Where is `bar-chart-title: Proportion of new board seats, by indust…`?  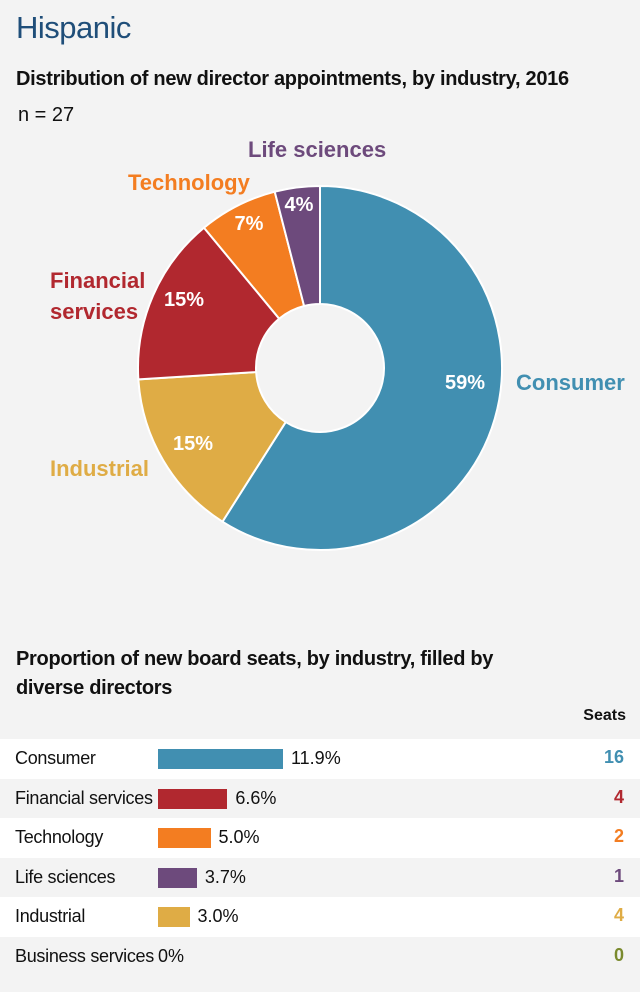
bar-chart-title: Proportion of new board seats, by indust… is located at coordinates (255, 673).